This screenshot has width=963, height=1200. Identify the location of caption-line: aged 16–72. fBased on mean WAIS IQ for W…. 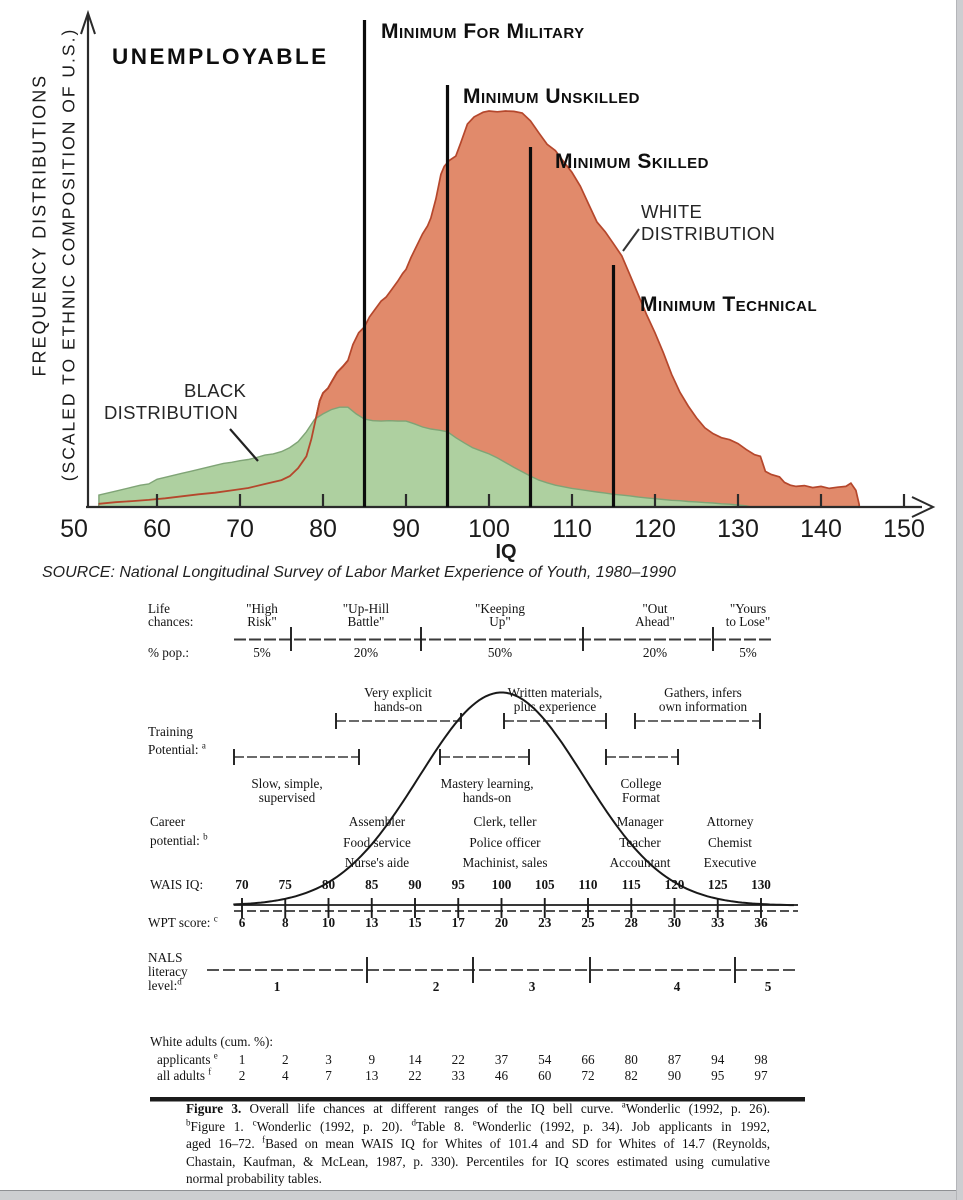
(478, 1144).